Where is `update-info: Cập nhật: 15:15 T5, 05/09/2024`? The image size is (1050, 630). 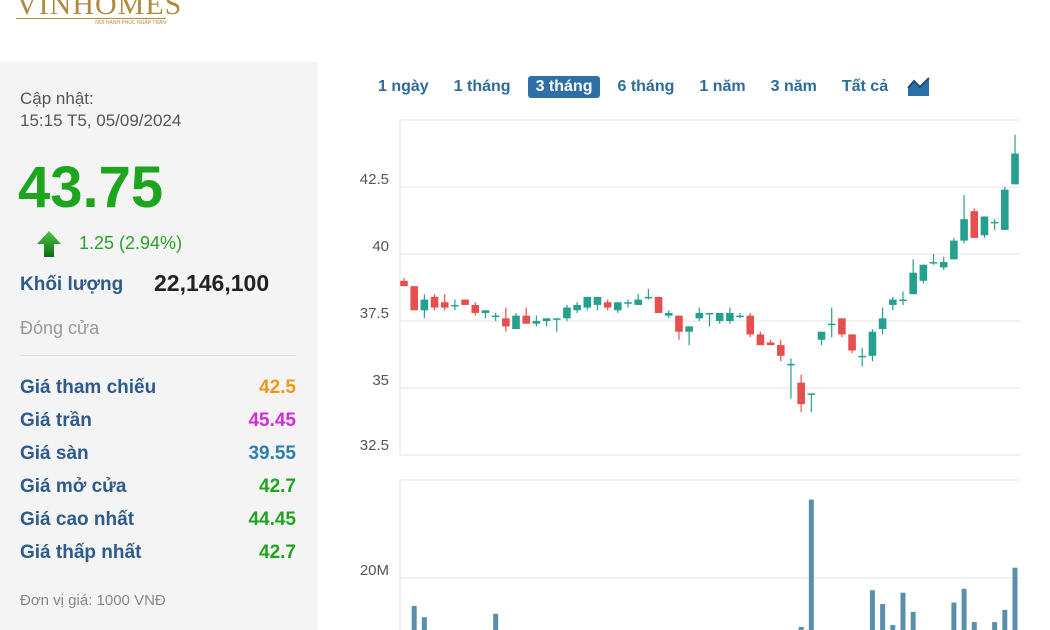
update-info: Cập nhật: 15:15 T5, 05/09/2024 is located at coordinates (100, 110).